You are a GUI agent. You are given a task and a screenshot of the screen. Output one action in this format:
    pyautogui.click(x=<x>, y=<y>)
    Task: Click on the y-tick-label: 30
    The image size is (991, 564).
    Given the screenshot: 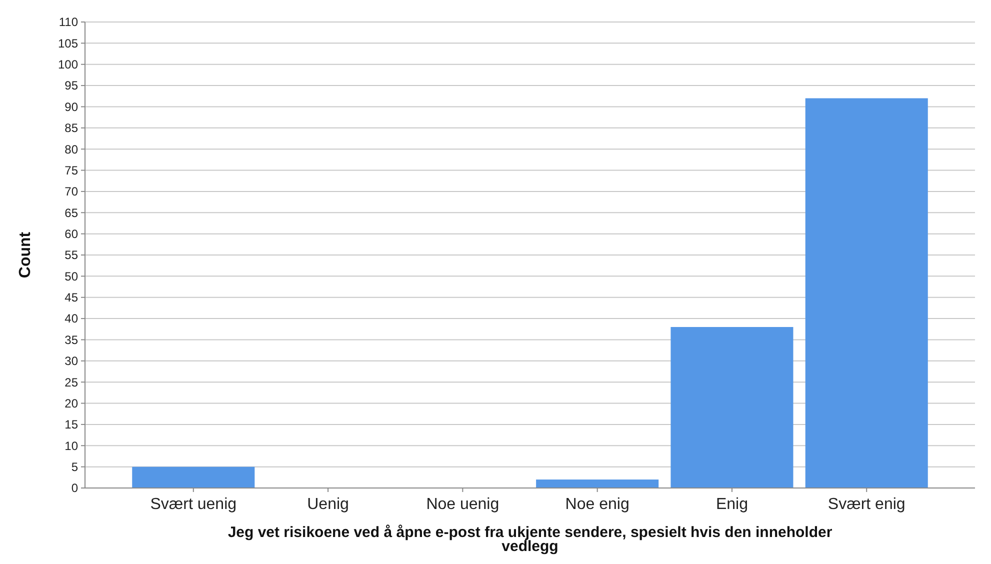 What is the action you would take?
    pyautogui.click(x=71, y=361)
    